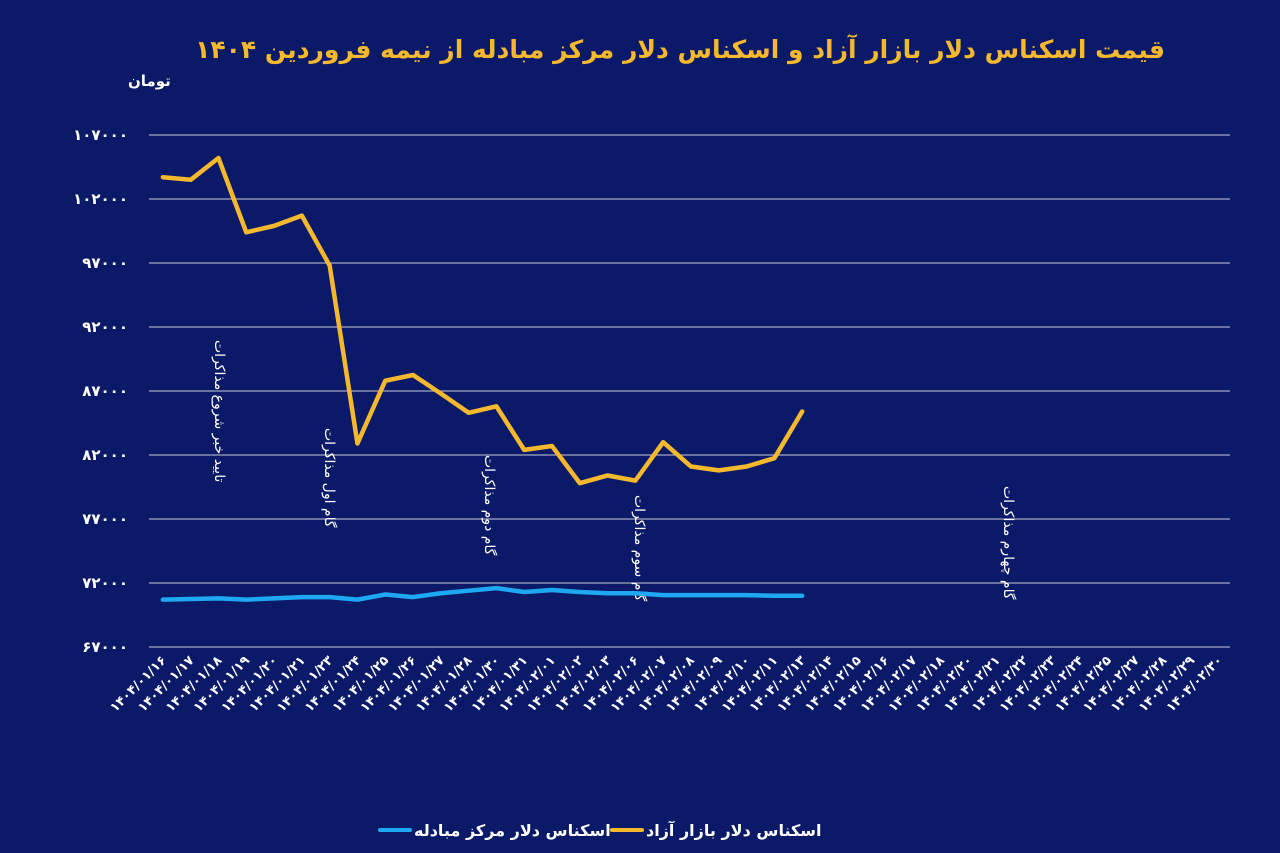 This screenshot has height=853, width=1280. I want to click on annotation: گام سوم مذاکرات, so click(639, 548).